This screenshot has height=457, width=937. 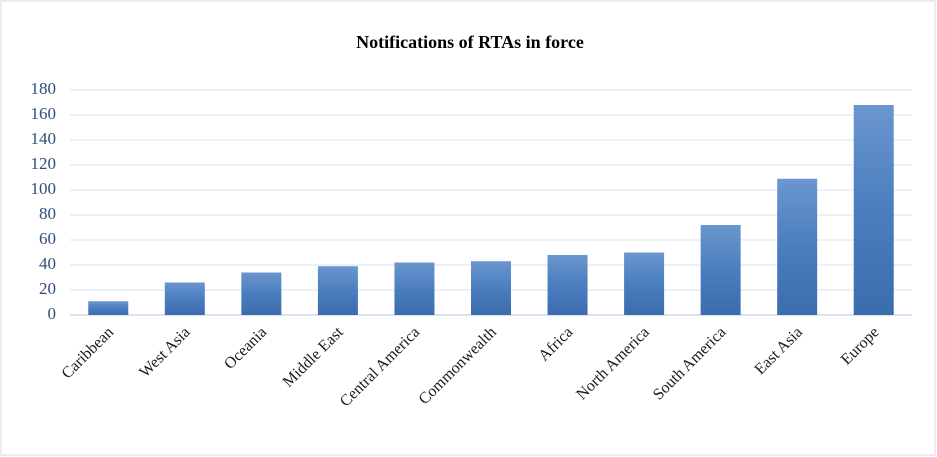 What do you see at coordinates (47, 213) in the screenshot?
I see `y-tick-label: 80` at bounding box center [47, 213].